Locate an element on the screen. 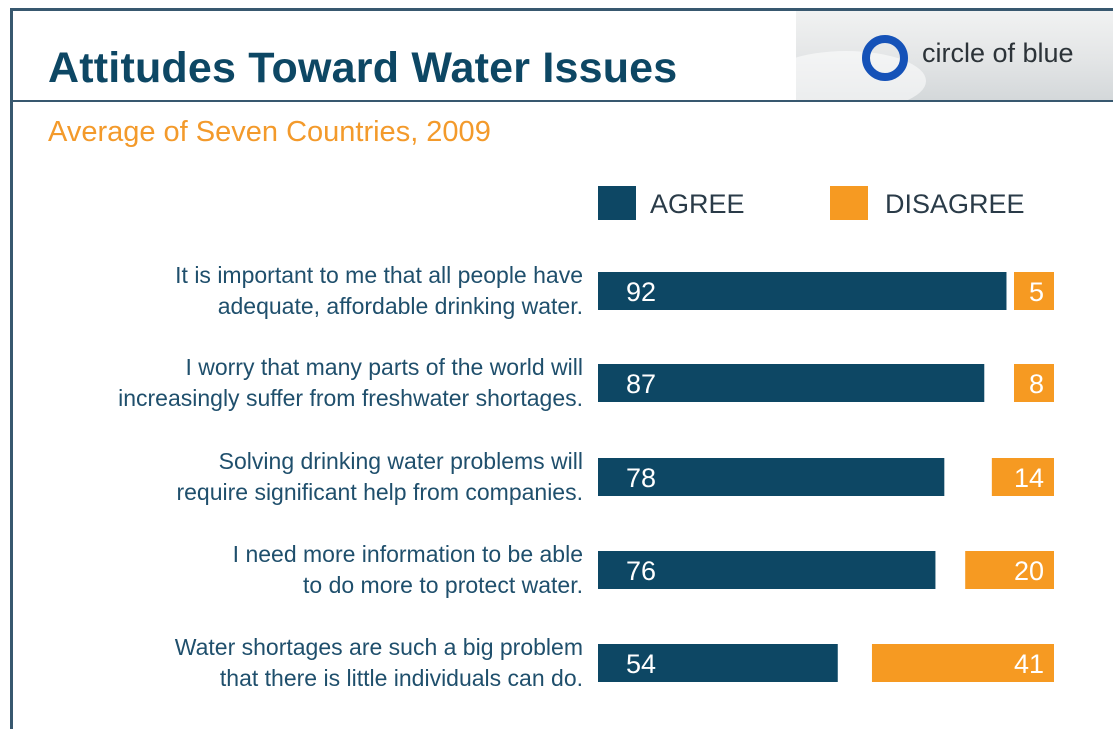  legend-label-agree: AGREE is located at coordinates (697, 204).